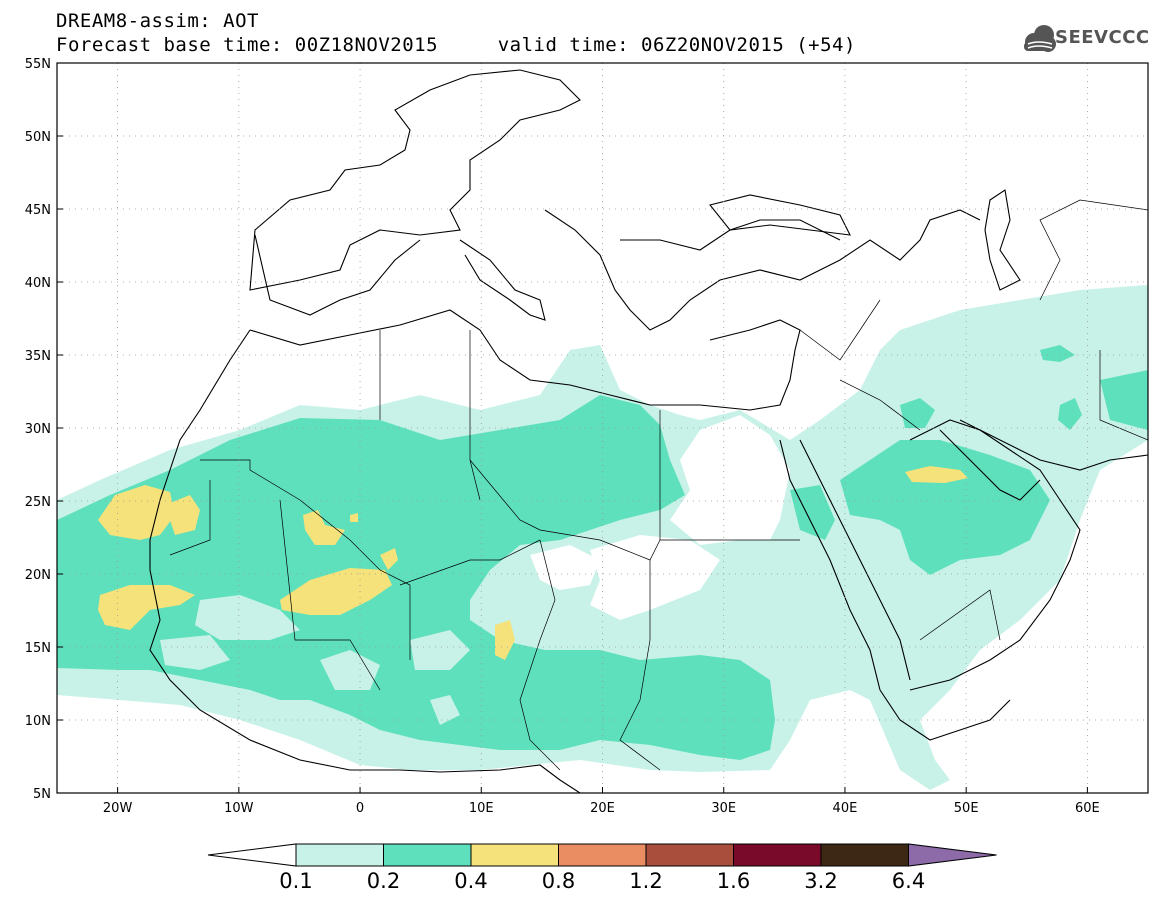 The height and width of the screenshot is (905, 1165). I want to click on latitude-labels: 55N 50N 45N 40N 35N 30N 25N 20N 15N 10N 5N, so click(44, 429).